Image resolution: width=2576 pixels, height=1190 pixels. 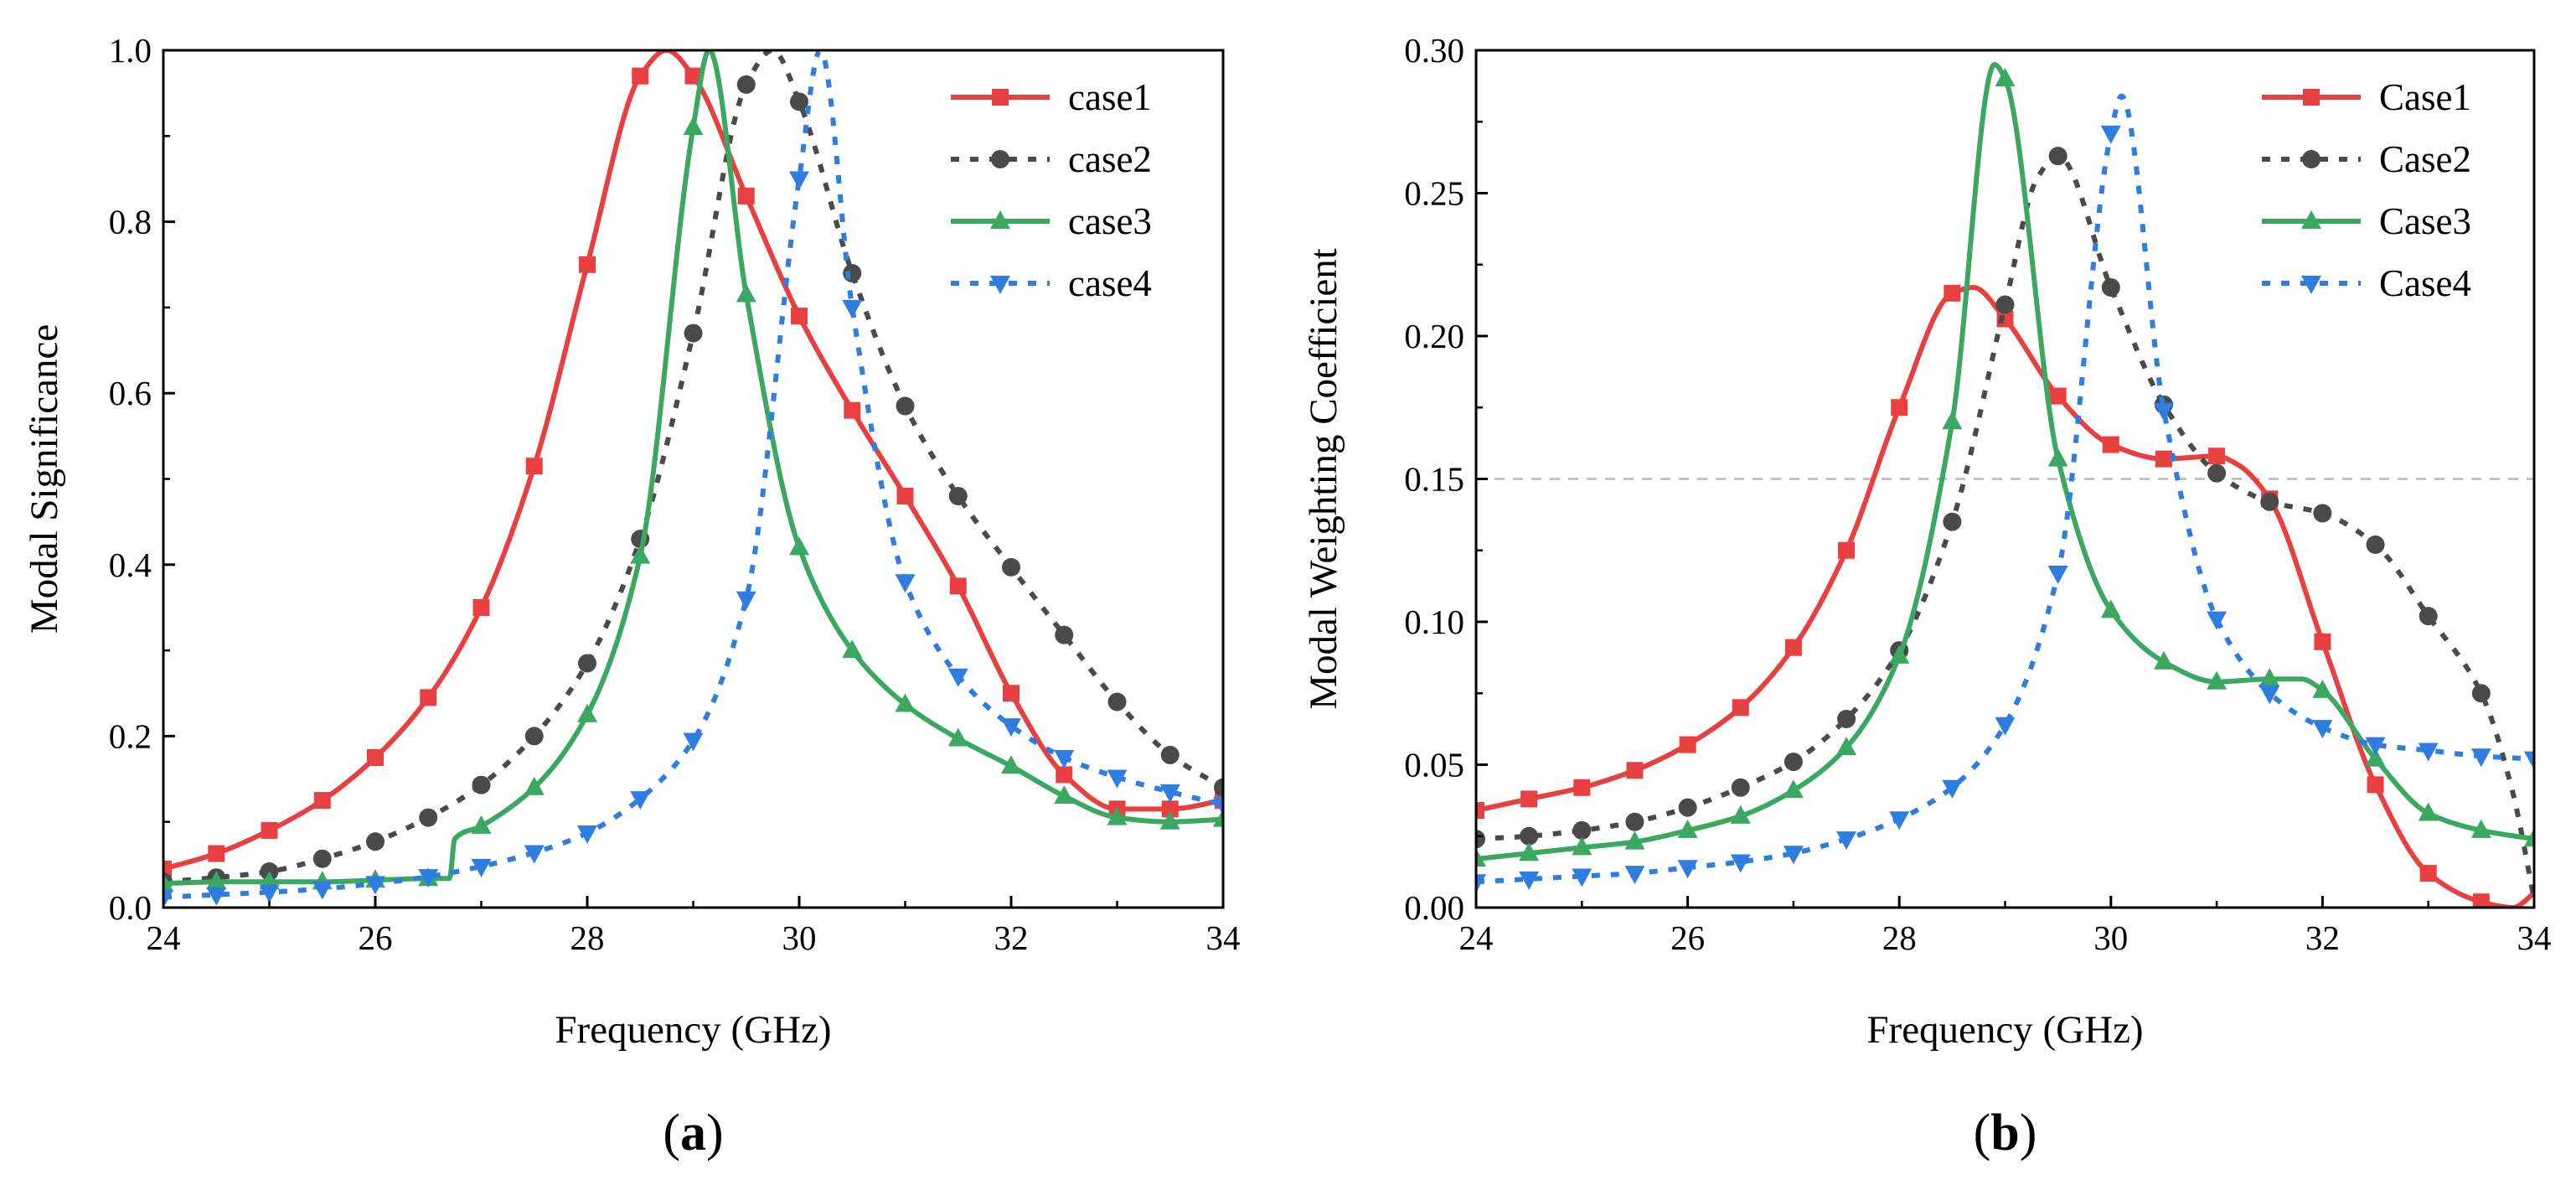 What do you see at coordinates (1110, 159) in the screenshot?
I see `legend-label-case2: case2` at bounding box center [1110, 159].